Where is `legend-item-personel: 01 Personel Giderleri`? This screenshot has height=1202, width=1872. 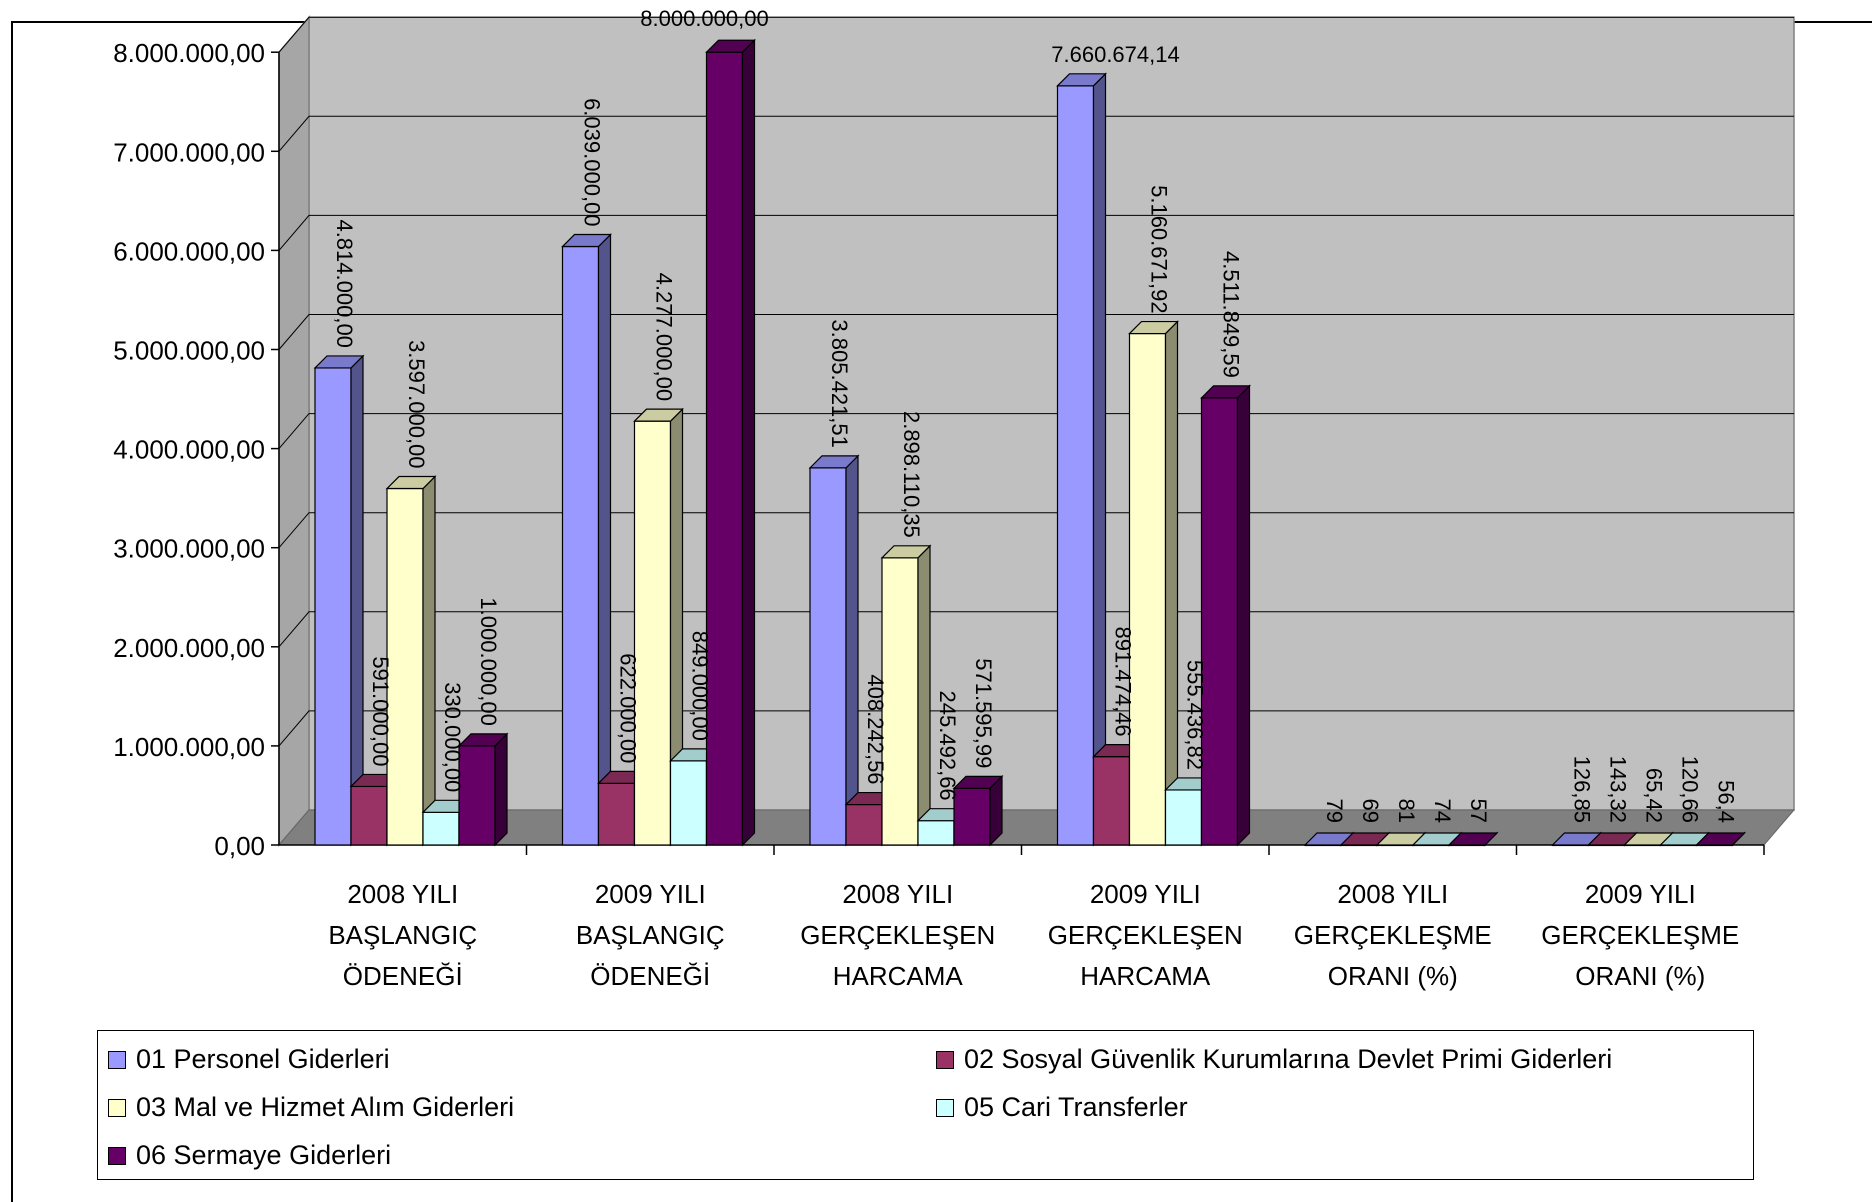
legend-item-personel: 01 Personel Giderleri is located at coordinates (249, 1059).